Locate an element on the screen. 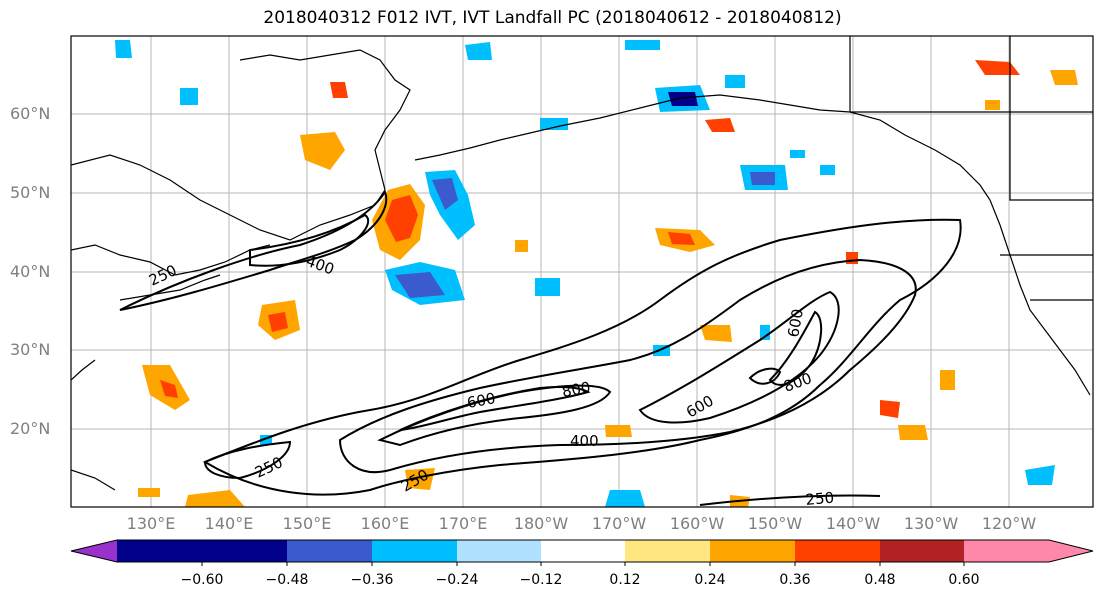 The height and width of the screenshot is (601, 1105). colorbar-tick: −0.24 is located at coordinates (457, 580).